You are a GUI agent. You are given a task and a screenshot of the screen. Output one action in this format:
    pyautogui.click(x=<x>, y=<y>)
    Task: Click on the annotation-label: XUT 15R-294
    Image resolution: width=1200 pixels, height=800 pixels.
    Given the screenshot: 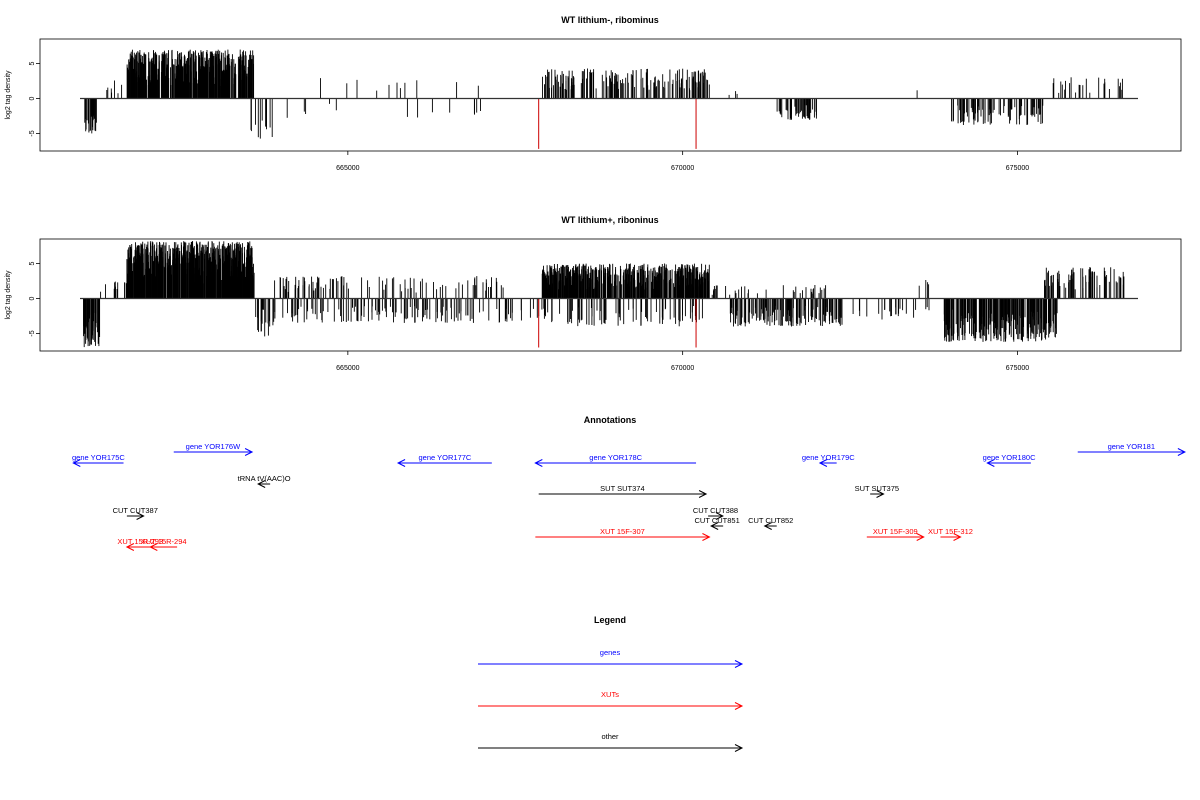 What is the action you would take?
    pyautogui.click(x=164, y=541)
    